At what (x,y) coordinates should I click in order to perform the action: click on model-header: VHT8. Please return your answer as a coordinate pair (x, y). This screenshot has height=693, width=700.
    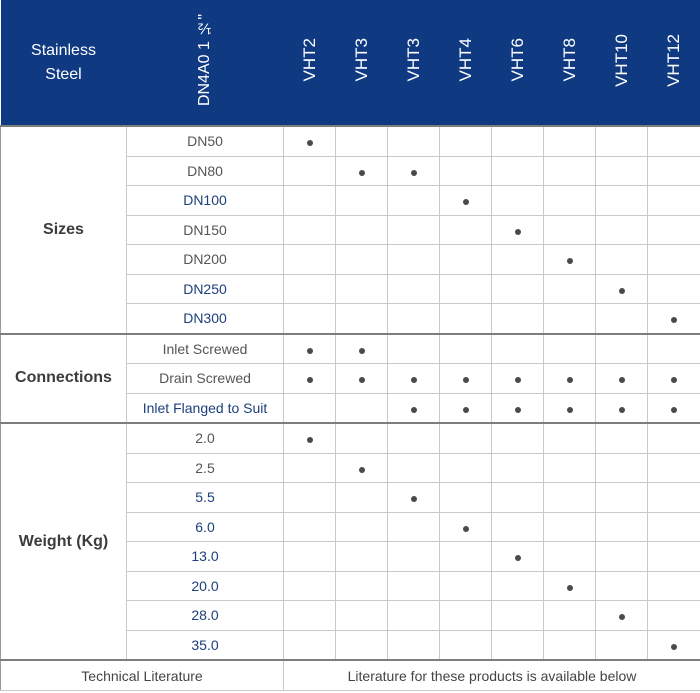
    Looking at the image, I should click on (569, 63).